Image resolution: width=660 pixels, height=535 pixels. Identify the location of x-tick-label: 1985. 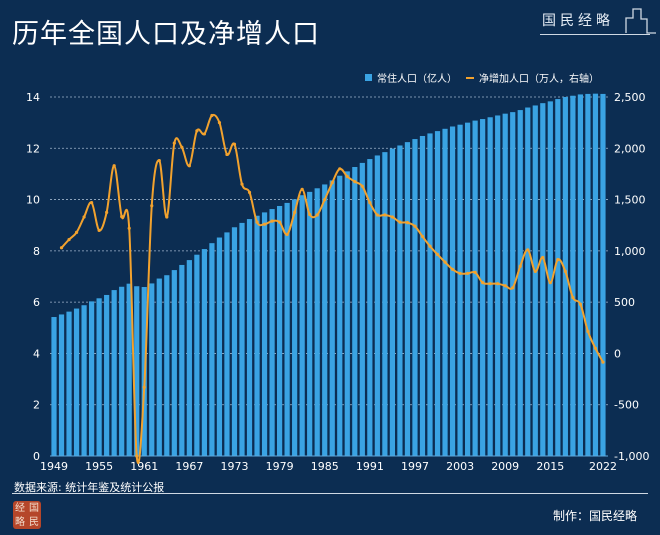
(325, 466).